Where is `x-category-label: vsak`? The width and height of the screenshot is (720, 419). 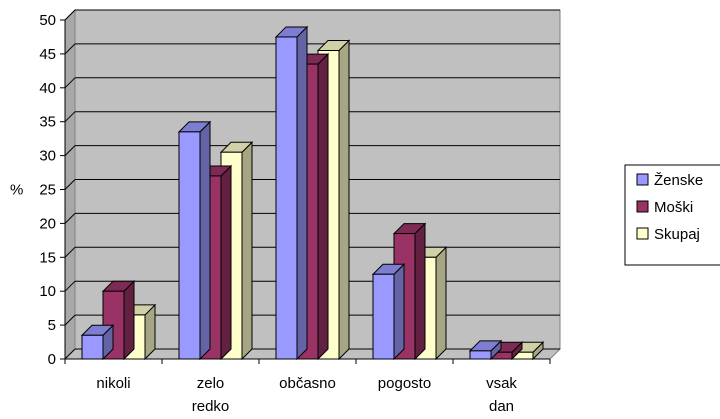
x-category-label: vsak is located at coordinates (501, 383).